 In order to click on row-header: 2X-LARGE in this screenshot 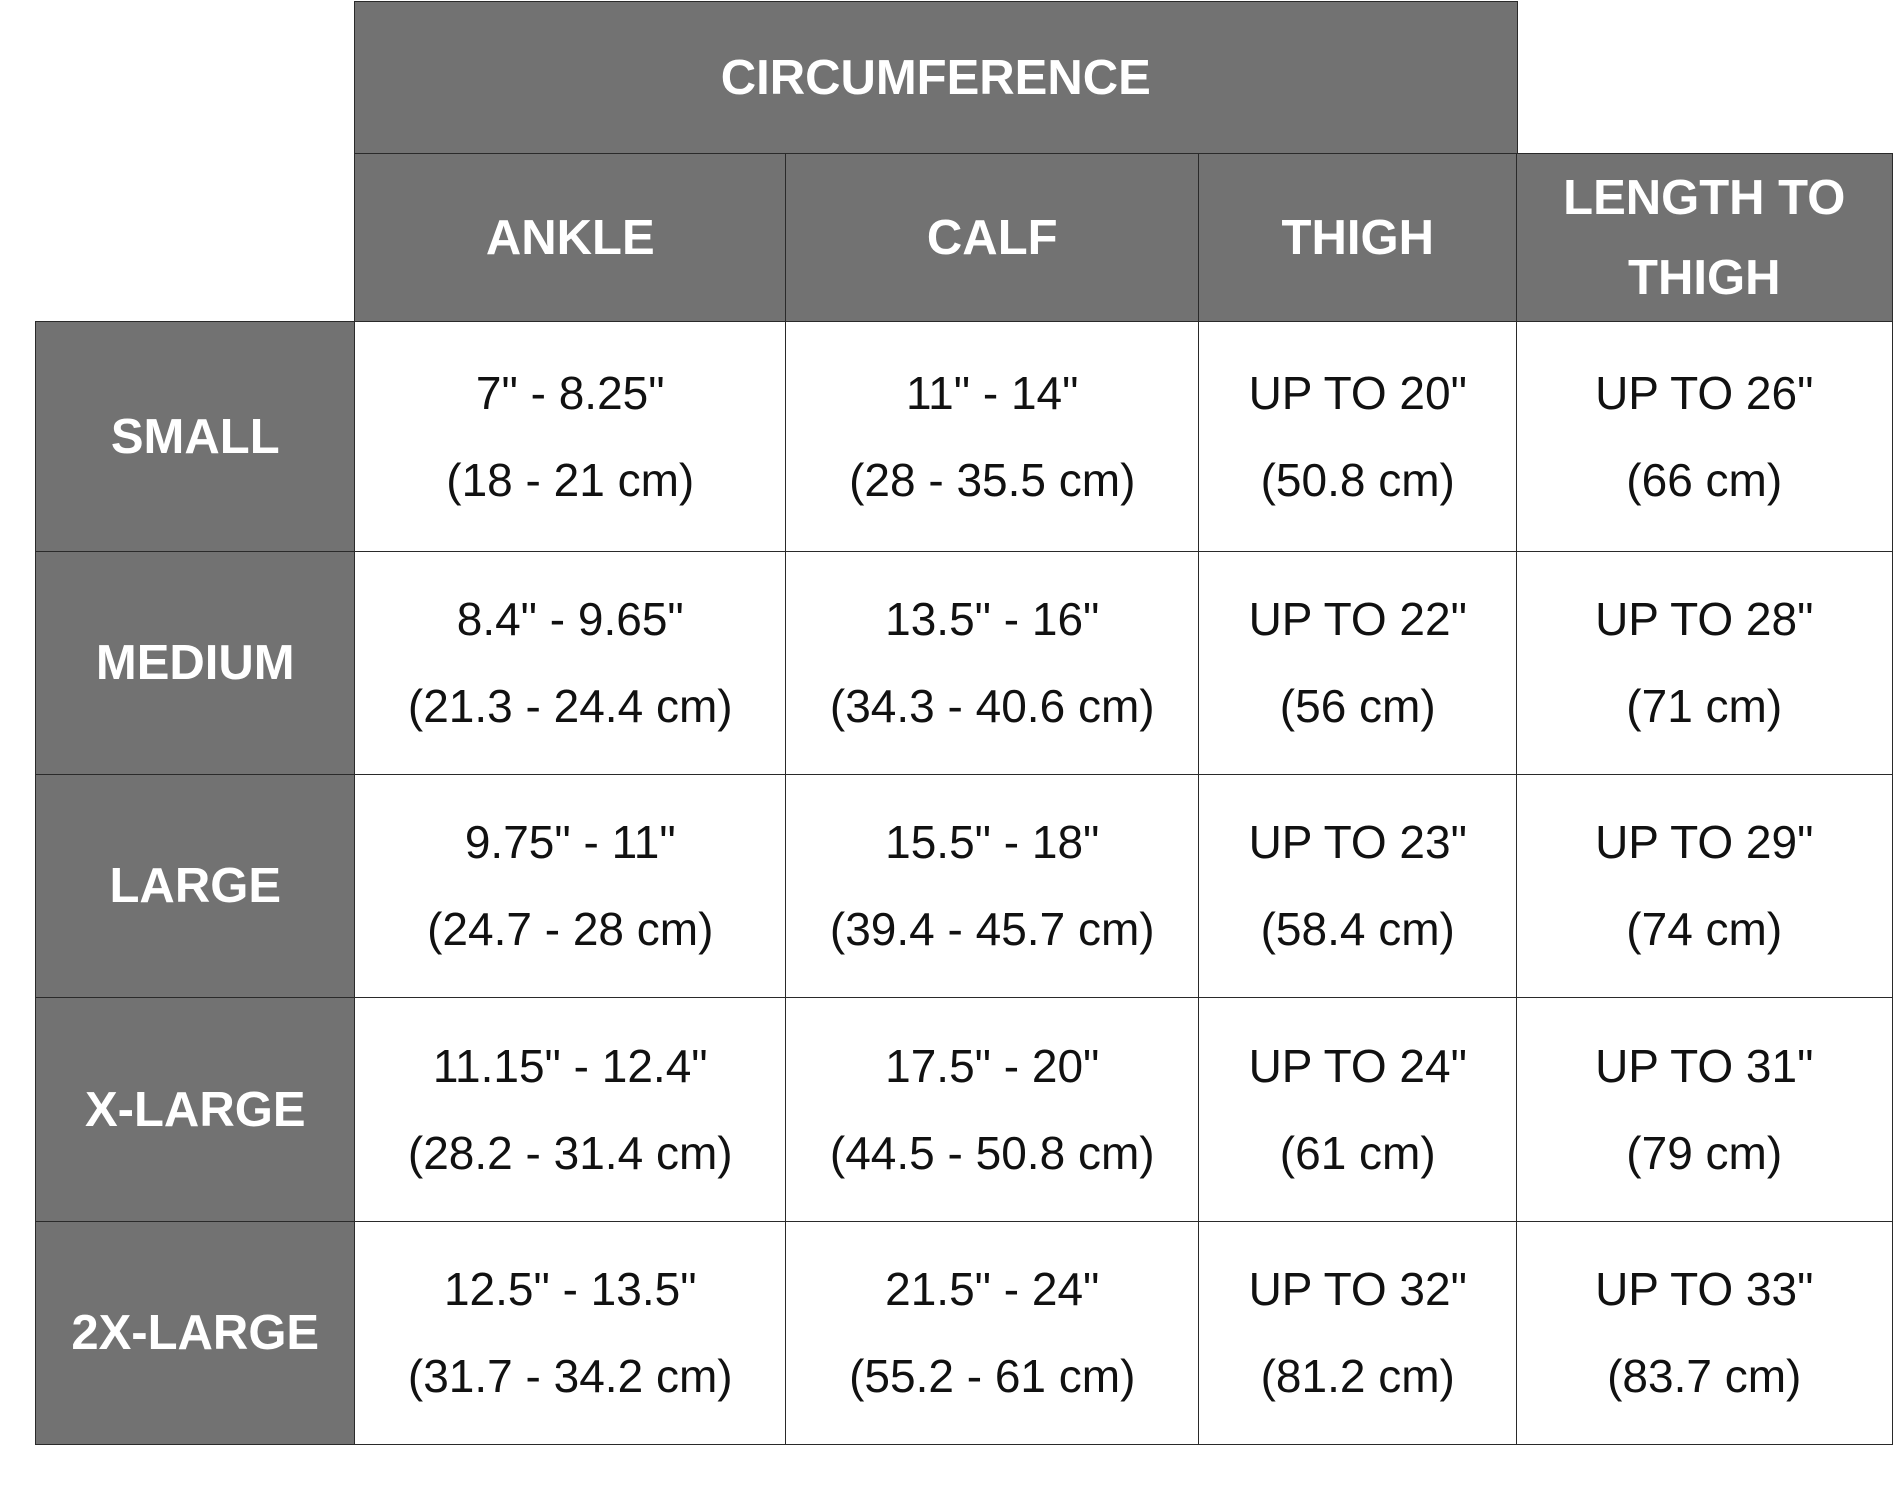, I will do `click(195, 1333)`.